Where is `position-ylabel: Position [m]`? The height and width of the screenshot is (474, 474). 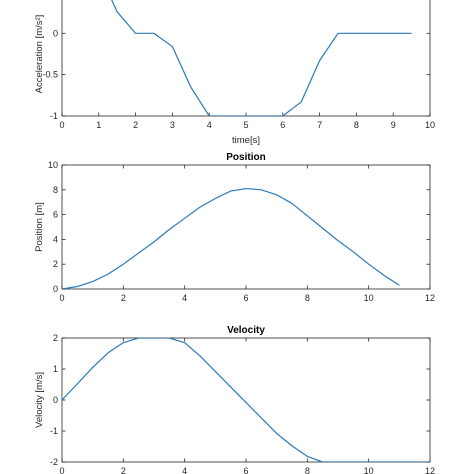
position-ylabel: Position [m] is located at coordinates (39, 227).